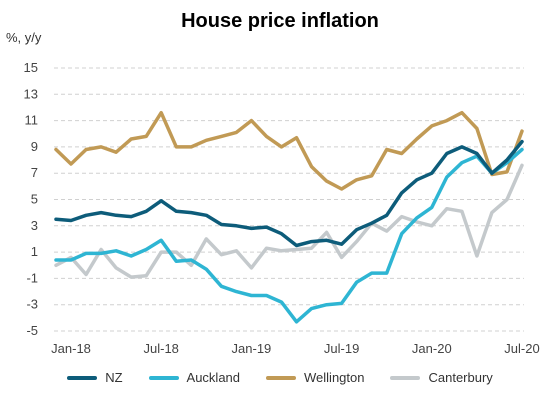 The height and width of the screenshot is (400, 560). I want to click on y-tick-label: 11, so click(32, 120).